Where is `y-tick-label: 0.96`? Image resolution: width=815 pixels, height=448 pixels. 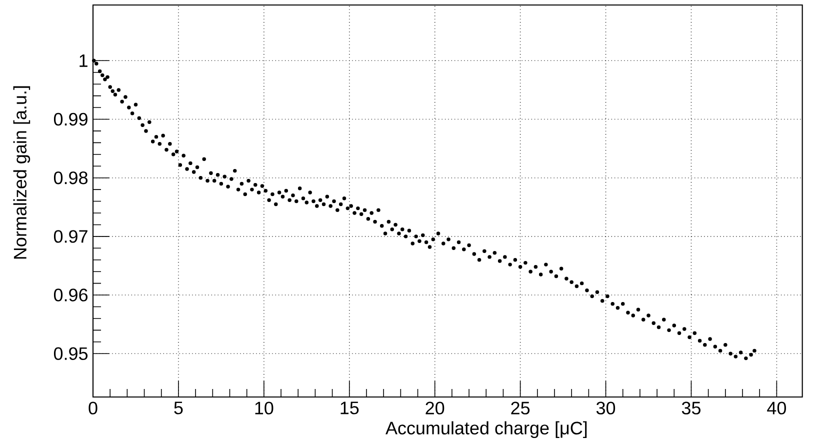 y-tick-label: 0.96 is located at coordinates (71, 295).